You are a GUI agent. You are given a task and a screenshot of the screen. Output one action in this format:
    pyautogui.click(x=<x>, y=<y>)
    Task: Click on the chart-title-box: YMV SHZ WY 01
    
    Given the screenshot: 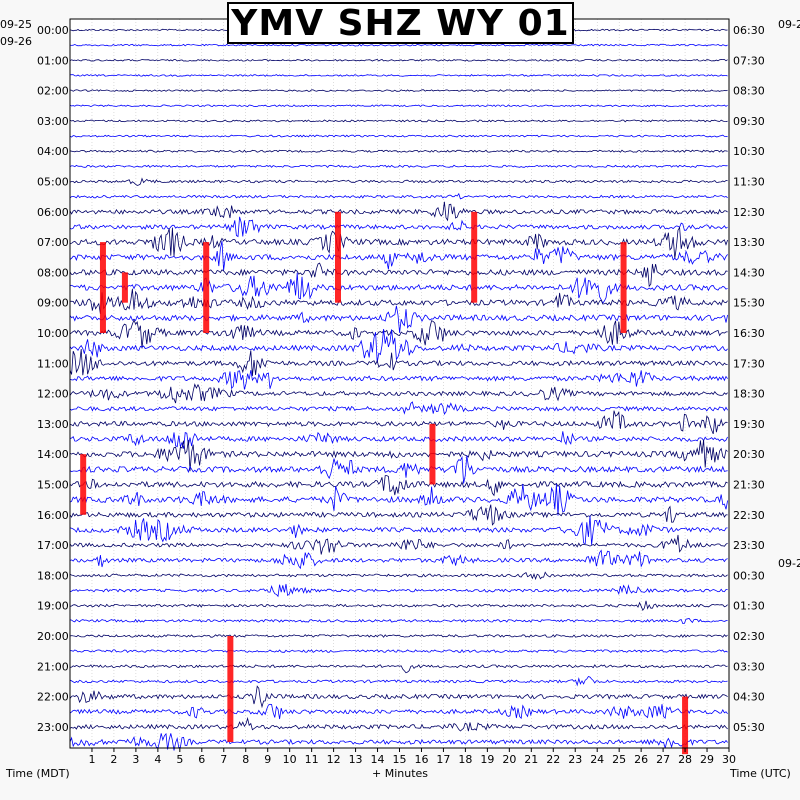 What is the action you would take?
    pyautogui.click(x=400, y=23)
    